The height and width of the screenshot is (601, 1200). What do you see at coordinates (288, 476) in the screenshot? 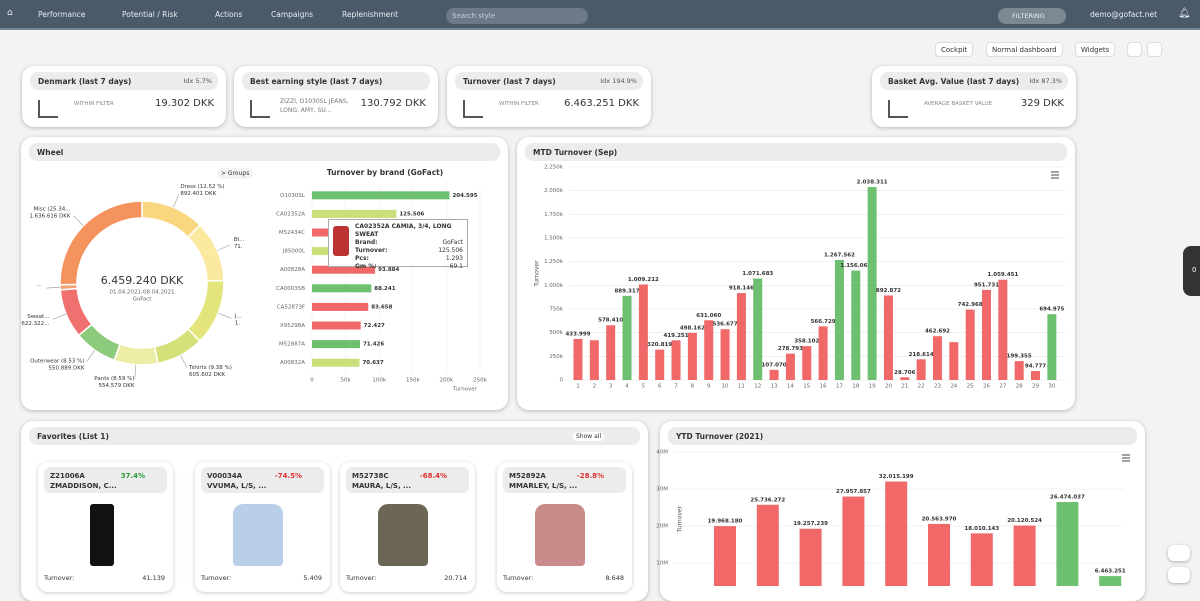
I see `favorite-change: -74.5%` at bounding box center [288, 476].